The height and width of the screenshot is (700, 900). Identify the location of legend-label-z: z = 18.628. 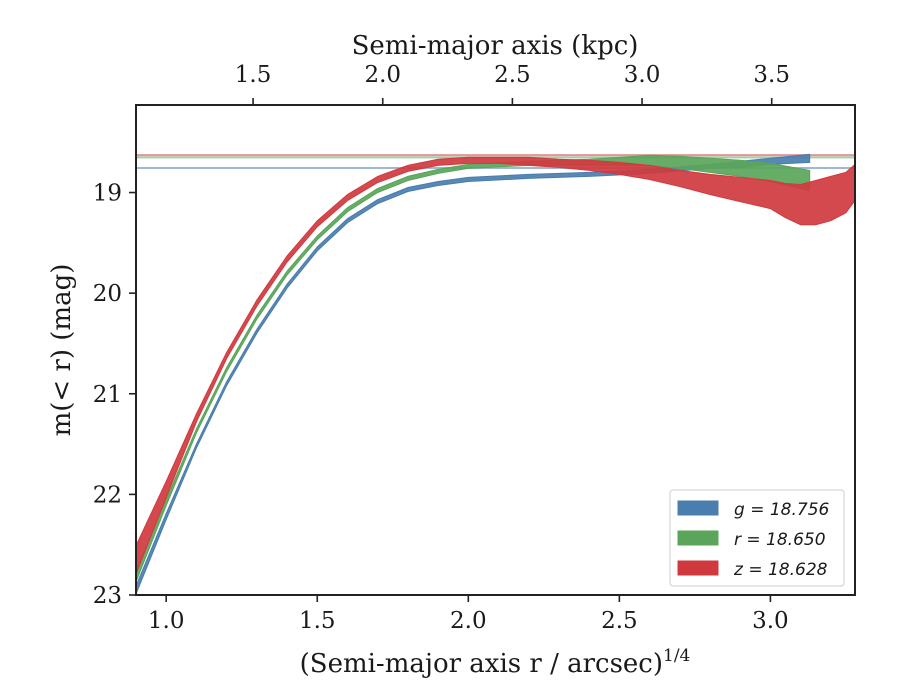
(780, 570).